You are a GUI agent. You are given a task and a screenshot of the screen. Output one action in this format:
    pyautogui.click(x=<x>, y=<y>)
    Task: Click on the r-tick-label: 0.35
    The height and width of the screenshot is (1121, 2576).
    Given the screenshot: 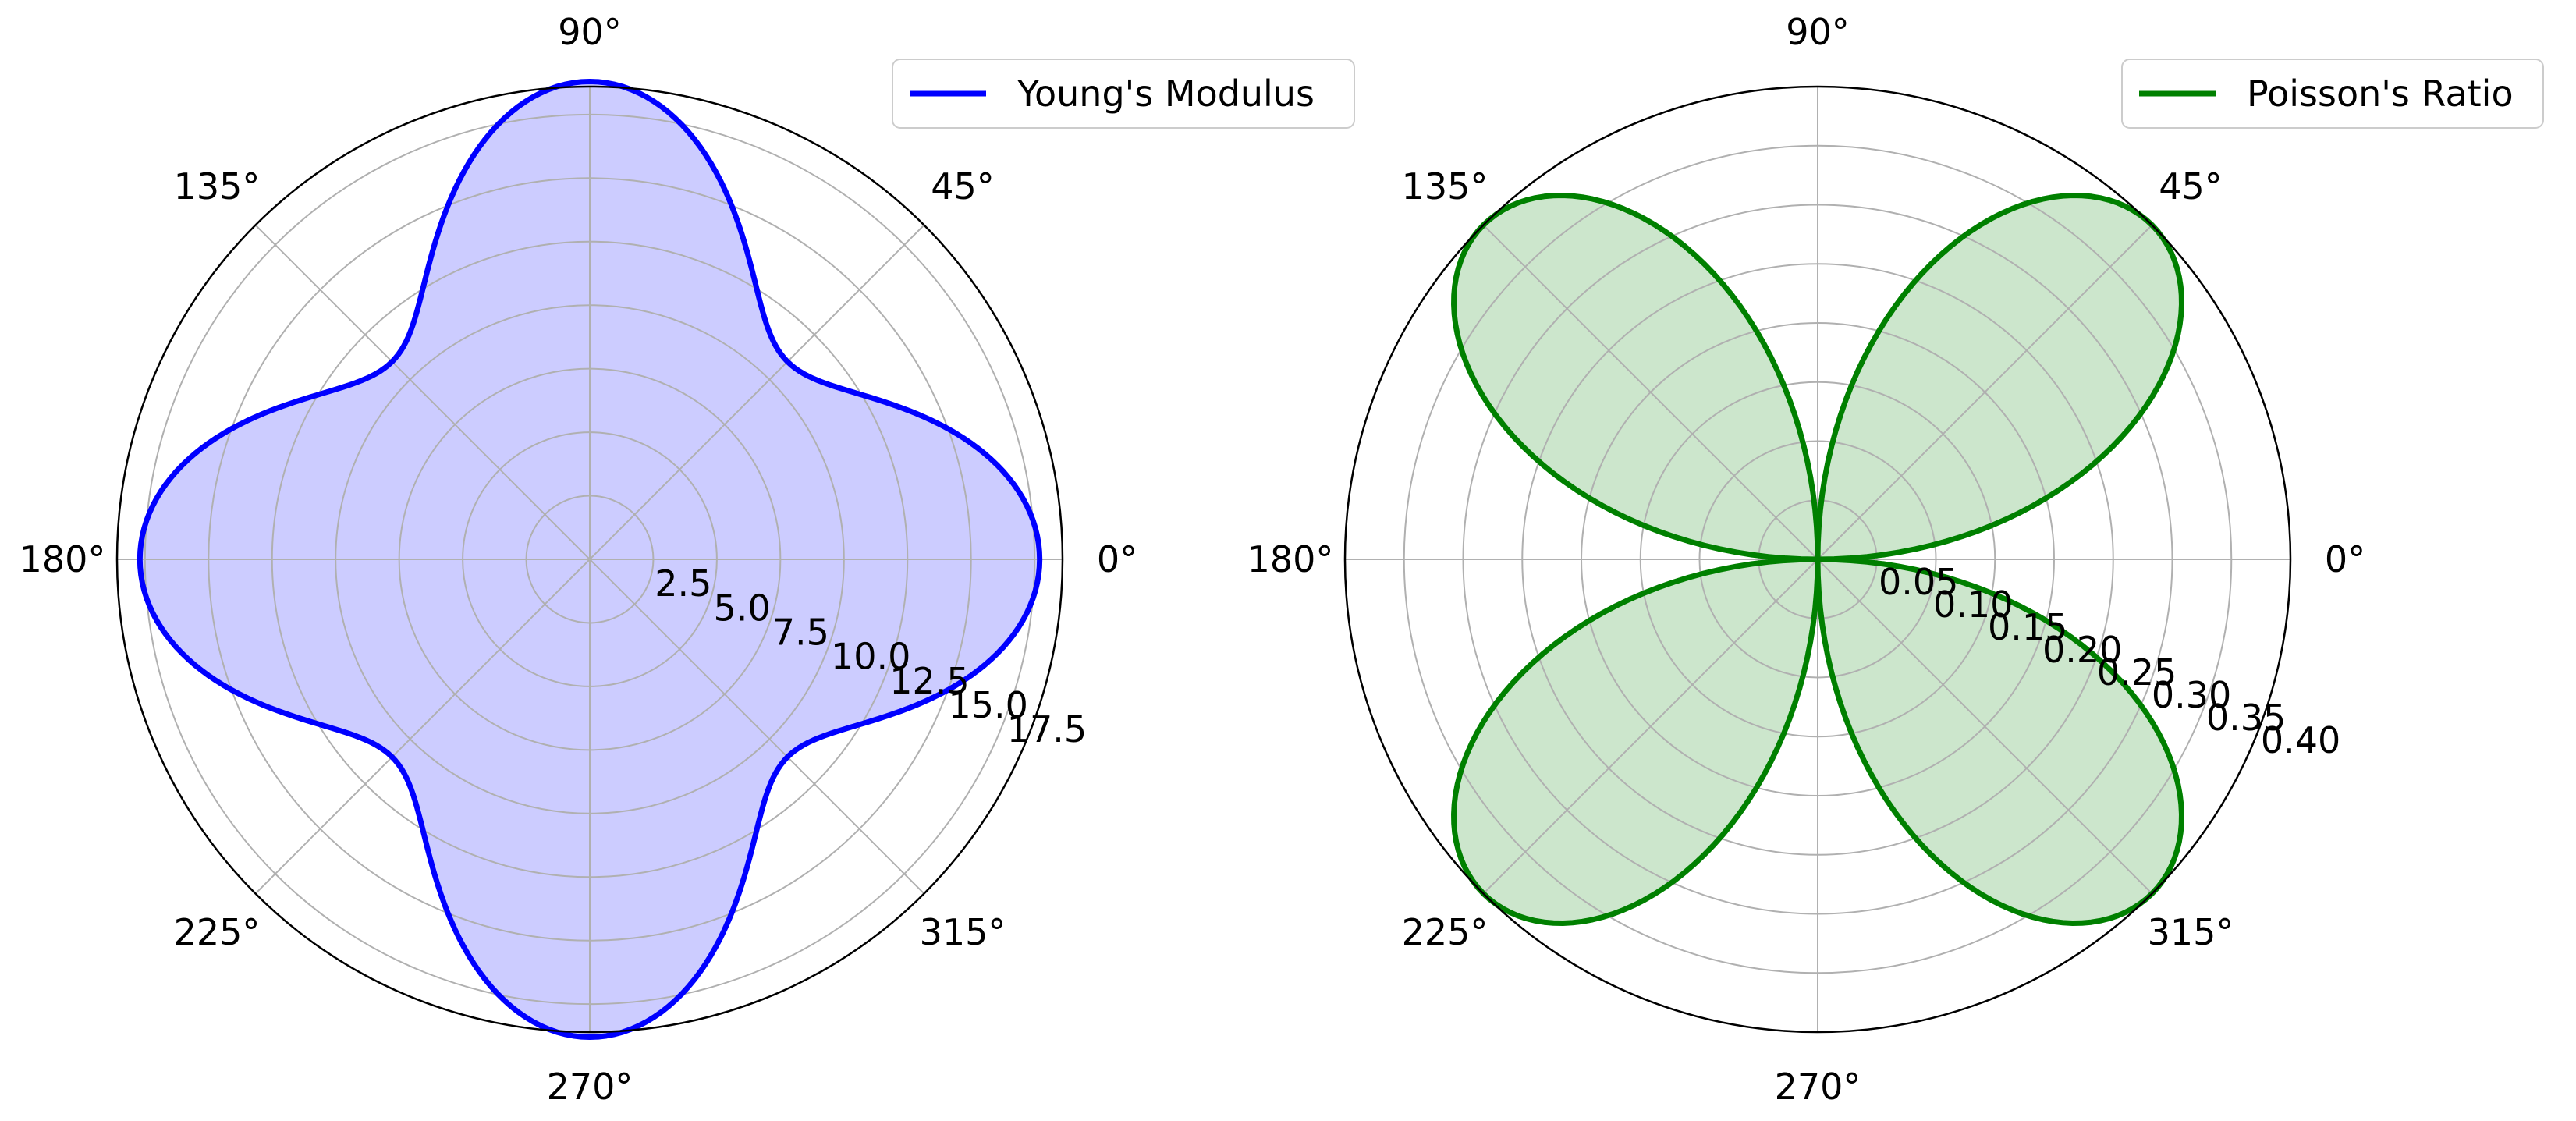 What is the action you would take?
    pyautogui.click(x=2246, y=718)
    